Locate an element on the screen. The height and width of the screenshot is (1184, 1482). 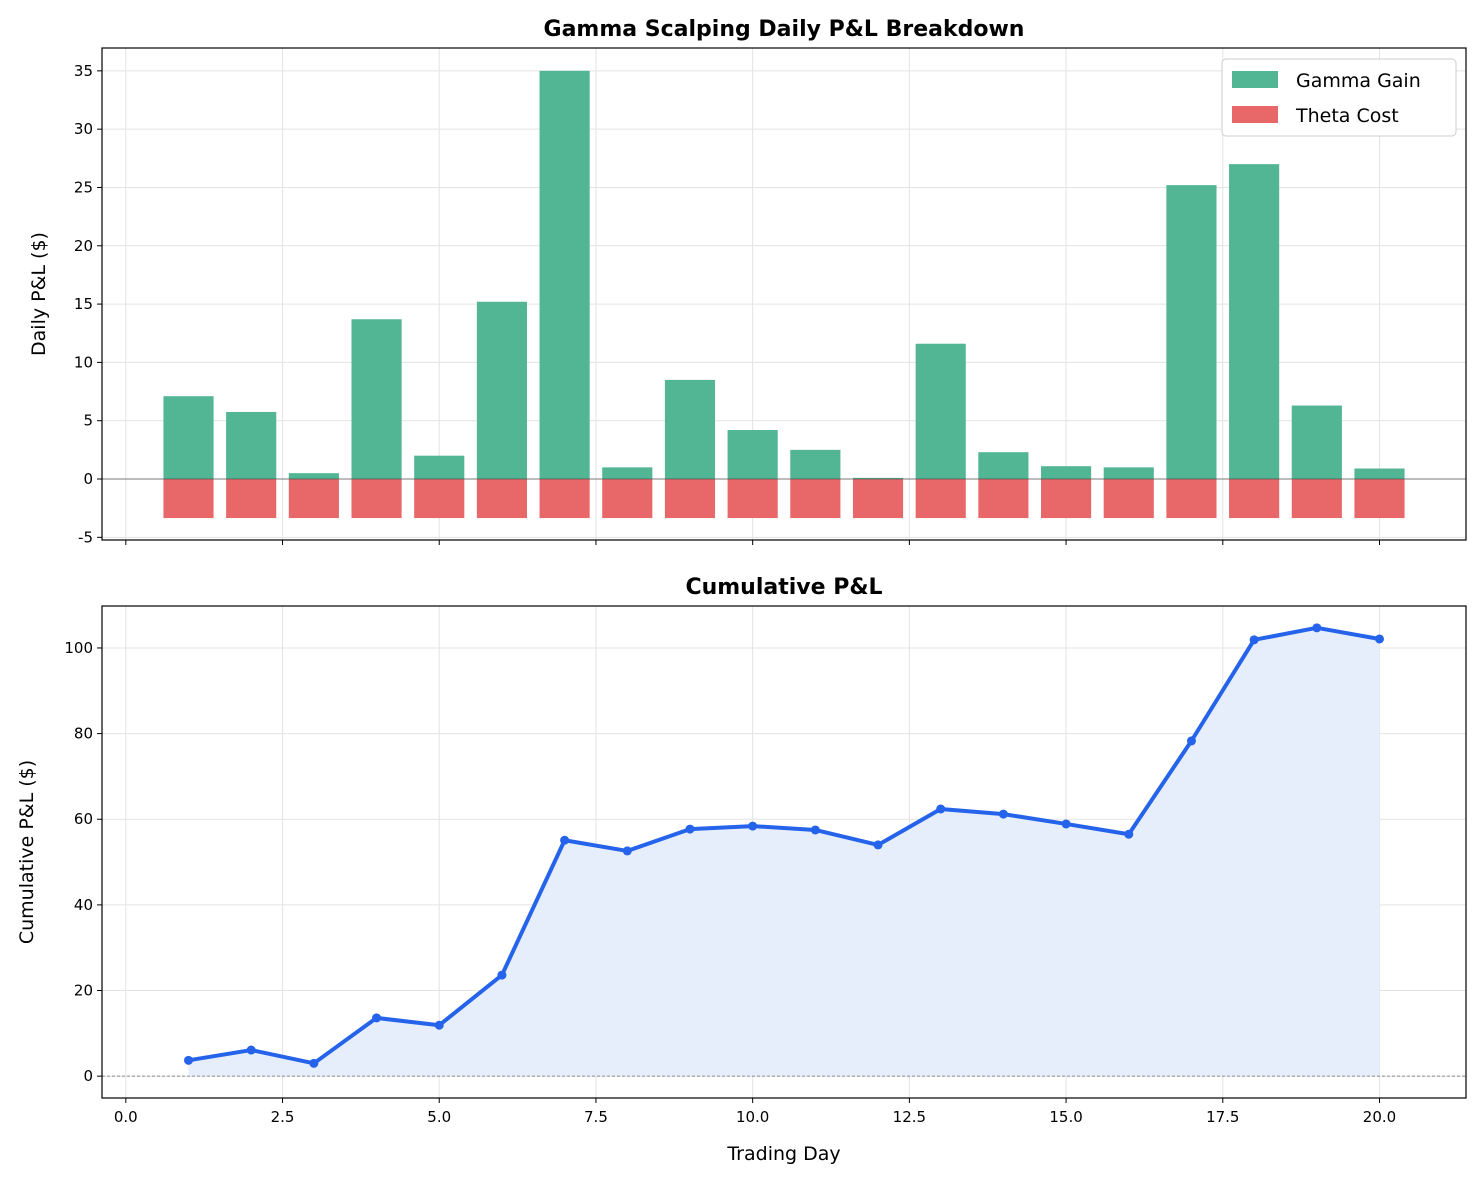
x-tick-label: 2.5 is located at coordinates (283, 1117).